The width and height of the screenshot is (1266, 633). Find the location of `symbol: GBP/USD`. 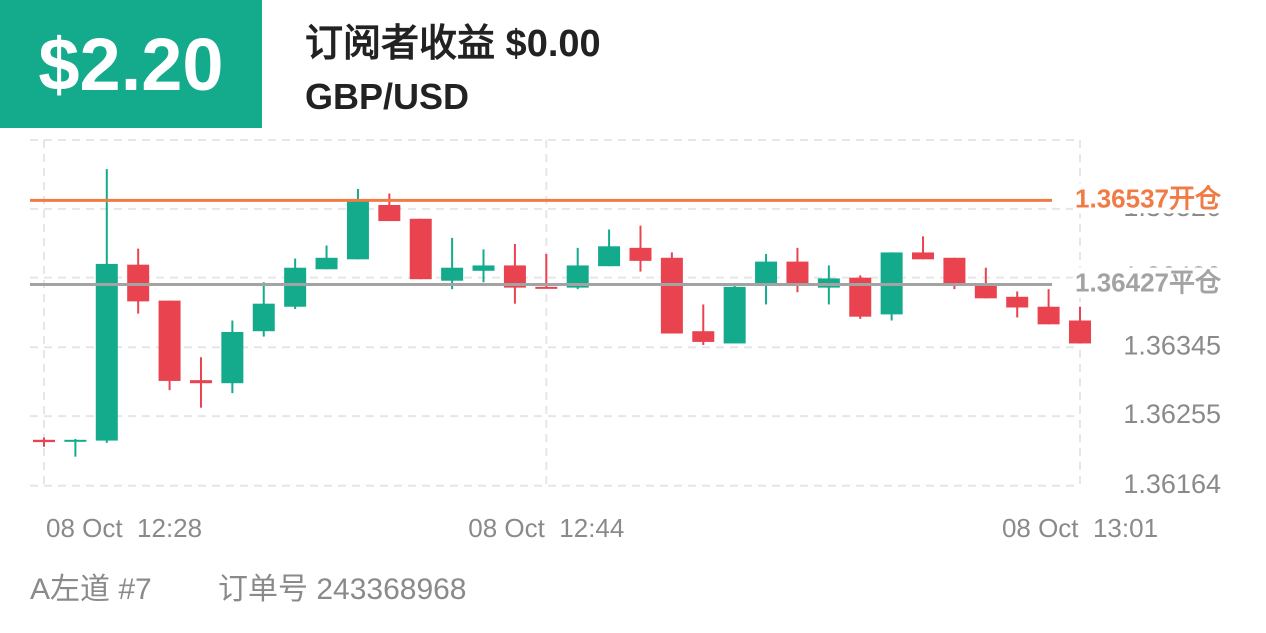

symbol: GBP/USD is located at coordinates (387, 96).